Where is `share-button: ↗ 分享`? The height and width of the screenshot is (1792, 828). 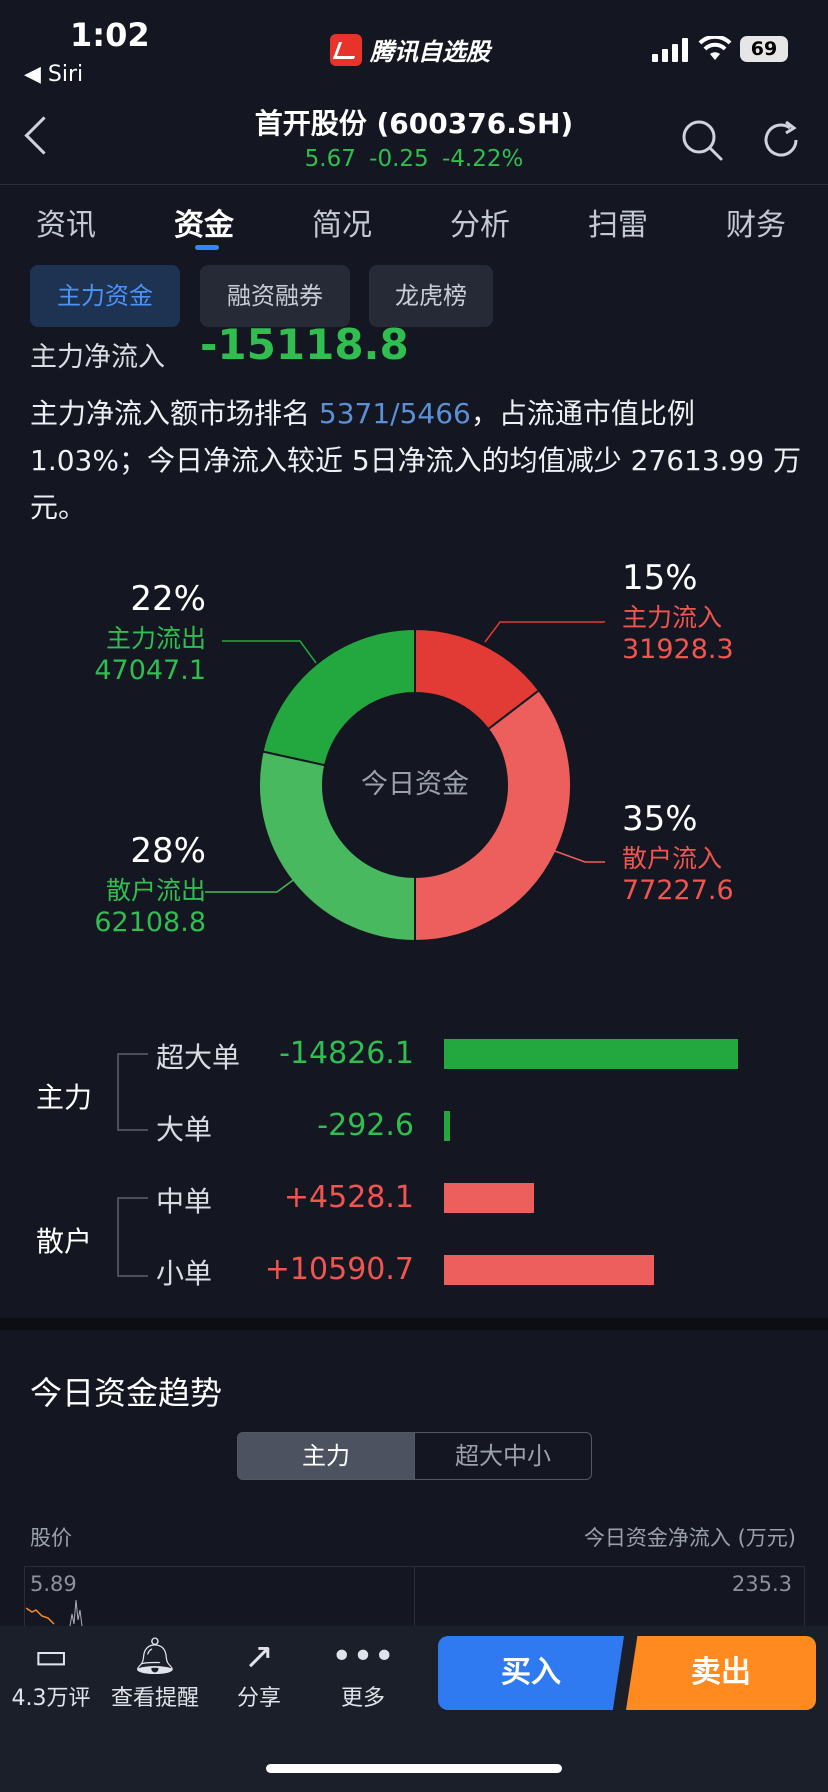
share-button: ↗ 分享 is located at coordinates (259, 1673).